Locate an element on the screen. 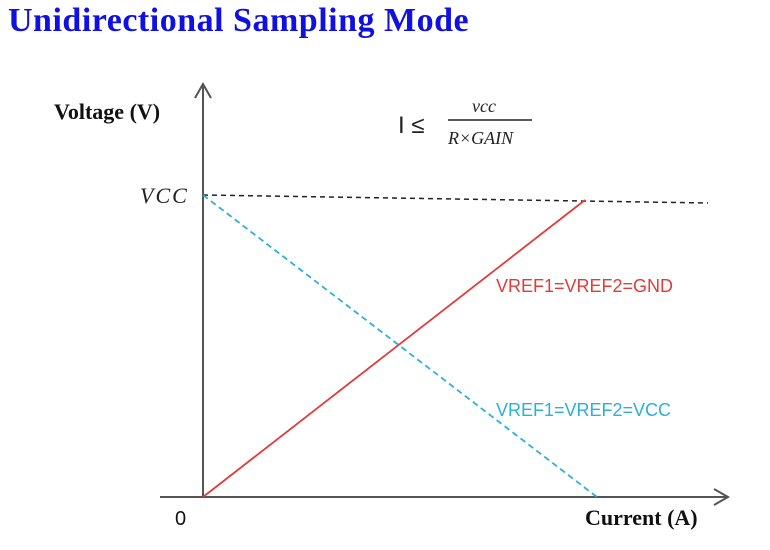 The width and height of the screenshot is (770, 550). gnd-line-label: VREF1=VREF2=GND is located at coordinates (584, 286).